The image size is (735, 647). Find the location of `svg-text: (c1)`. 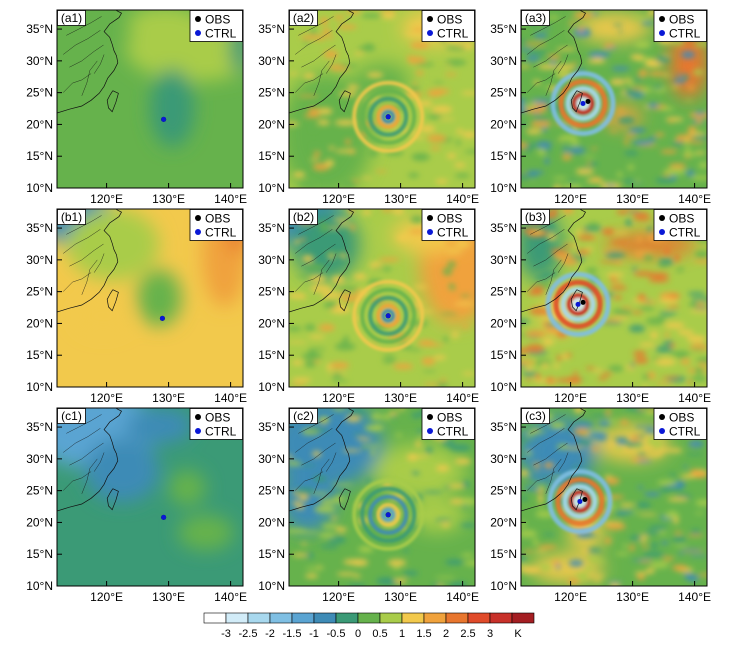

svg-text: (c1) is located at coordinates (71, 416).